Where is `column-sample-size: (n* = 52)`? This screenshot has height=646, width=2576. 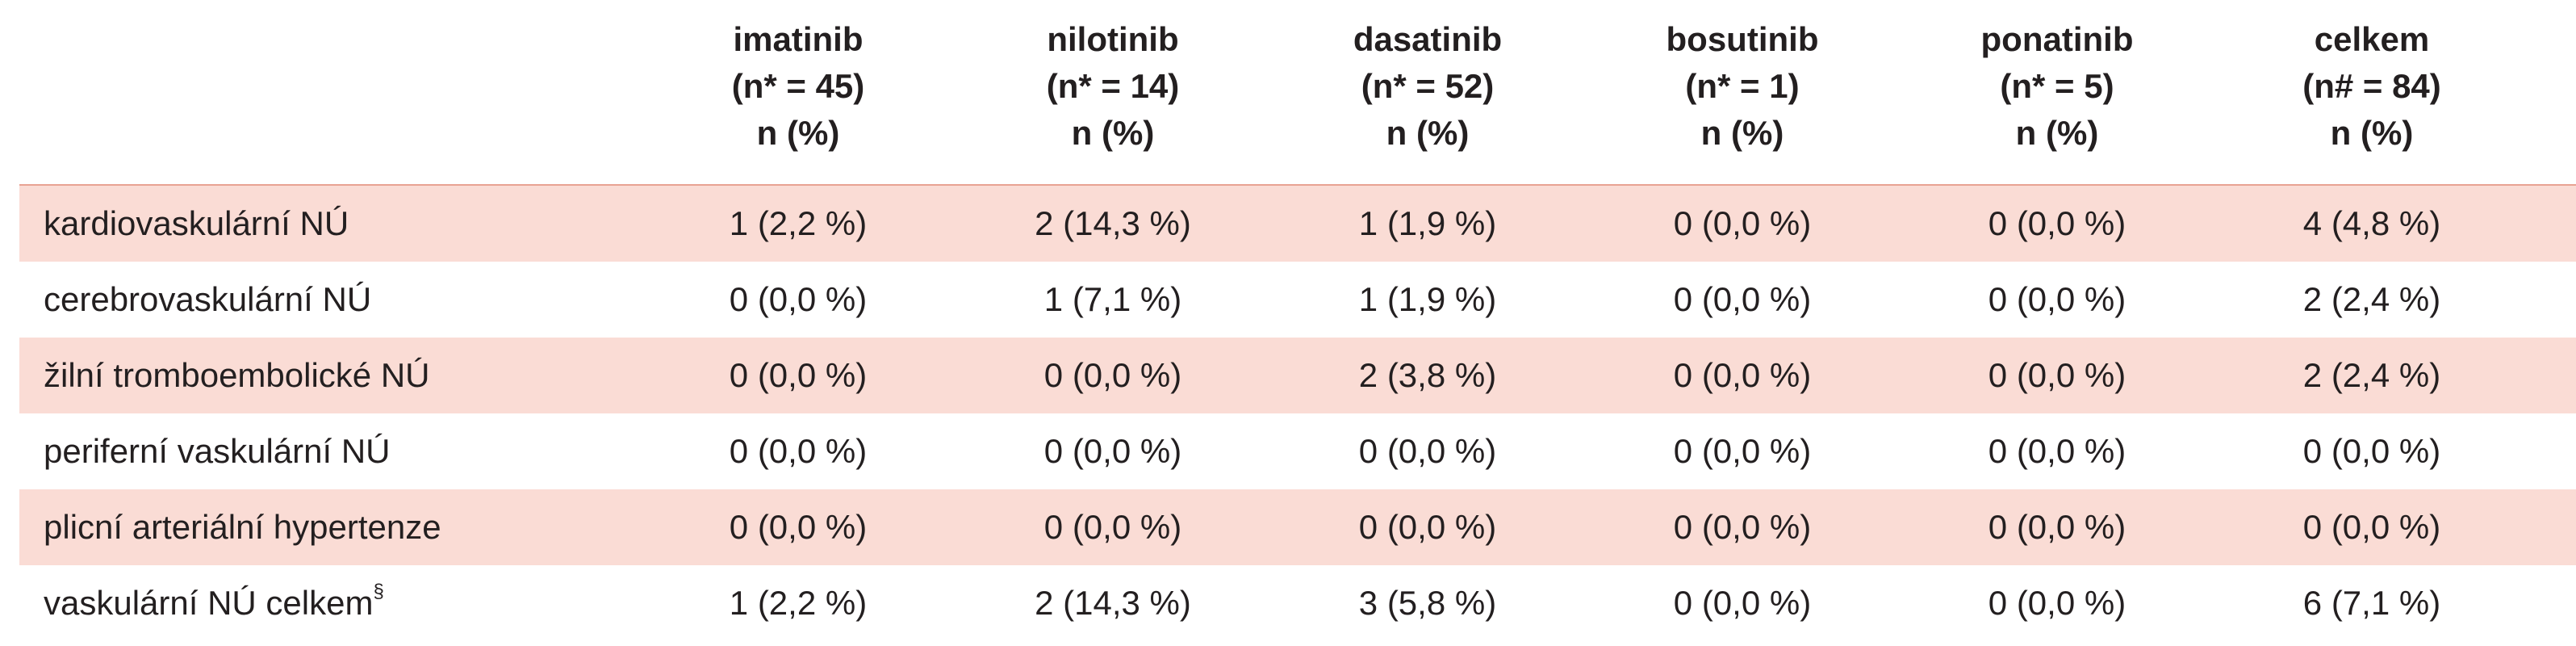
column-sample-size: (n* = 52) is located at coordinates (1428, 86).